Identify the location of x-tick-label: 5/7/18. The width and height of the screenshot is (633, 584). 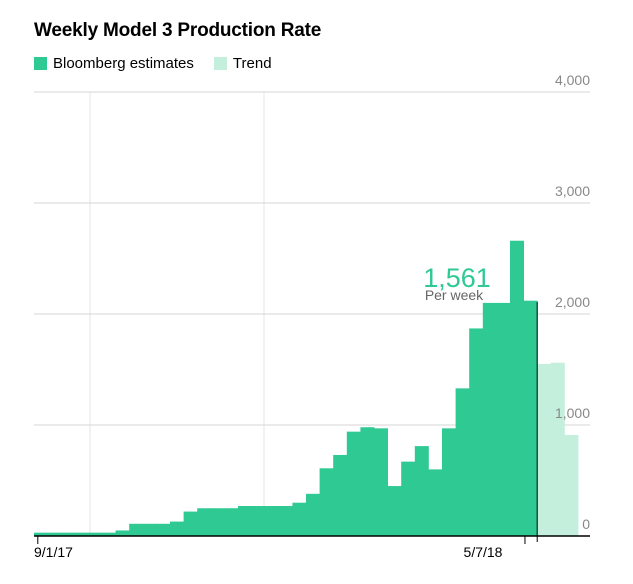
(483, 552).